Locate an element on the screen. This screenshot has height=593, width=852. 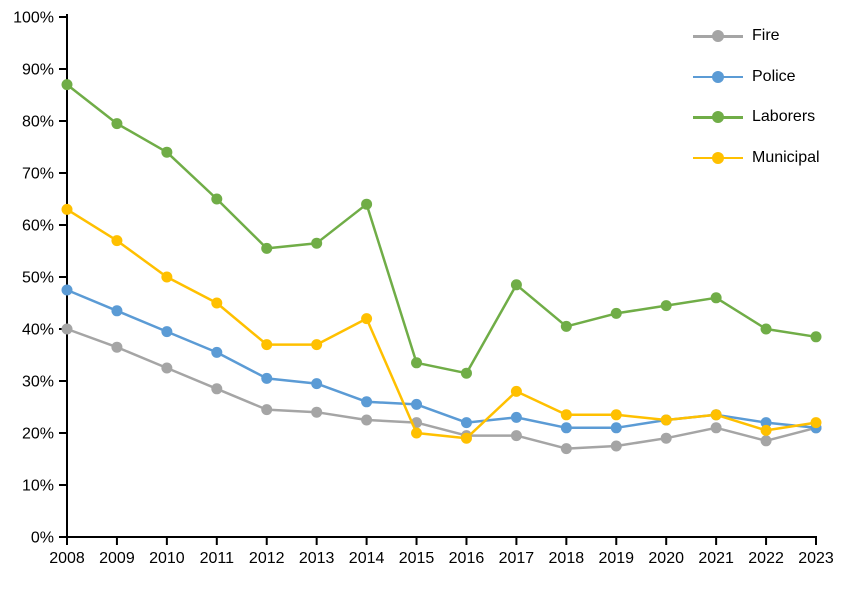
data-point-police-2013 is located at coordinates (317, 384).